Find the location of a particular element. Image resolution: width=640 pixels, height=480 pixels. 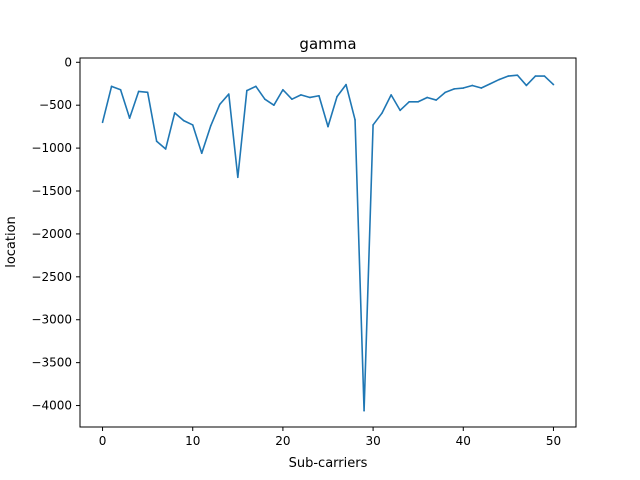

y-tick-label: −1500 is located at coordinates (51, 191).